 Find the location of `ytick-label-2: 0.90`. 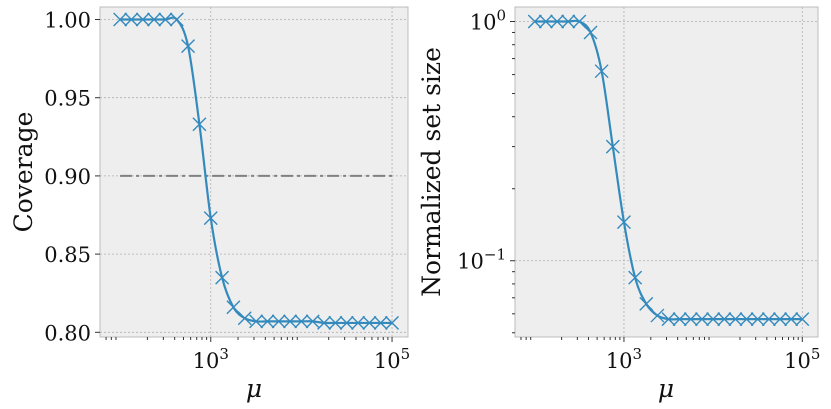

ytick-label-2: 0.90 is located at coordinates (67, 177).